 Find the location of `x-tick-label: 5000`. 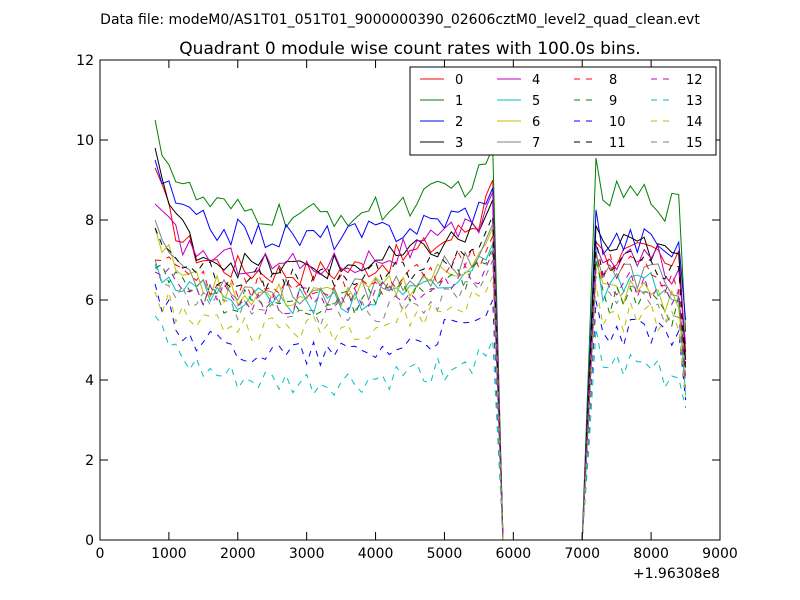

x-tick-label: 5000 is located at coordinates (445, 554).